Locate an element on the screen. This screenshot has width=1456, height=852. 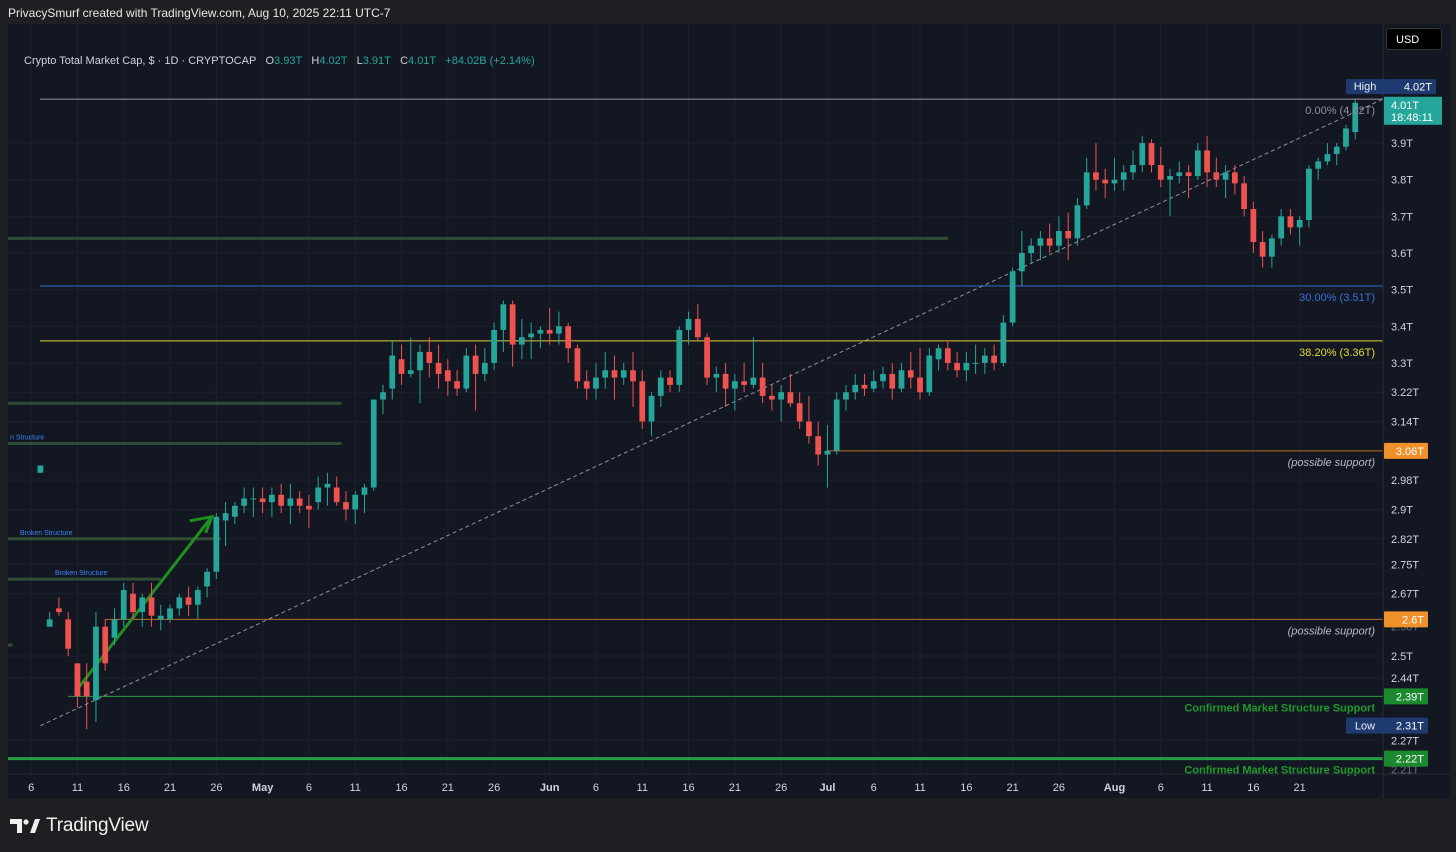
price-tick-label: 2.44T is located at coordinates (1405, 679).